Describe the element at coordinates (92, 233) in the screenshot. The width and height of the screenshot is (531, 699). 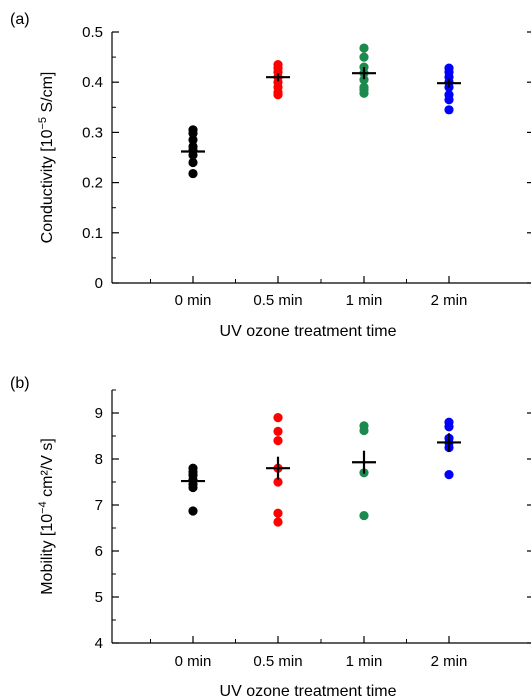
I see `y-tick-label: 0.1` at that location.